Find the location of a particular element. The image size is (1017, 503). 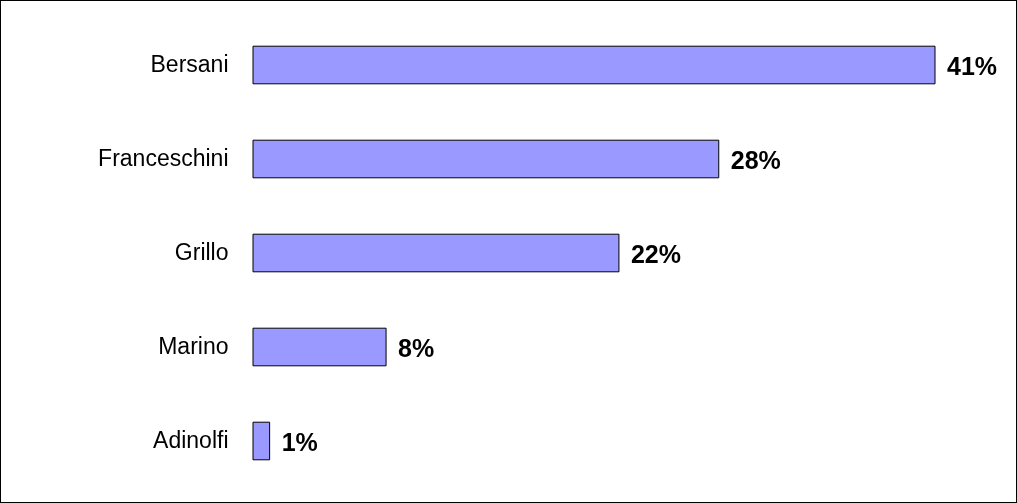

data-label: 1% is located at coordinates (299, 442).